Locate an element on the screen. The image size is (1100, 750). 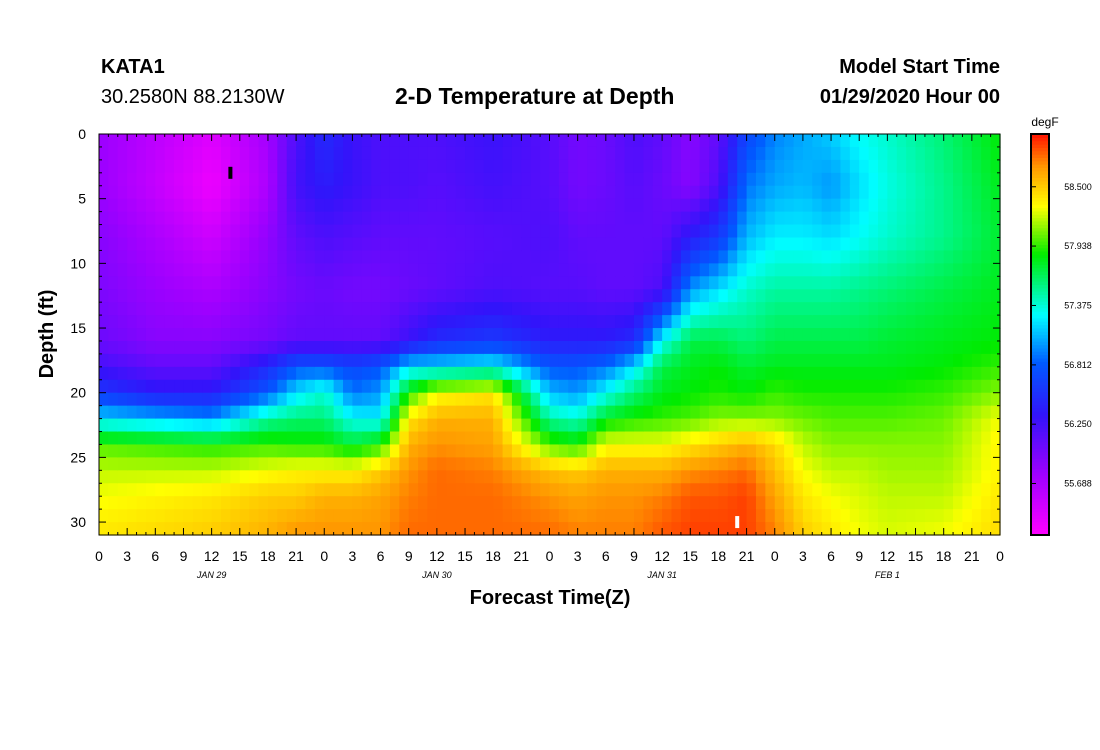
colorbar-tick-label: 55.688 is located at coordinates (1078, 484).